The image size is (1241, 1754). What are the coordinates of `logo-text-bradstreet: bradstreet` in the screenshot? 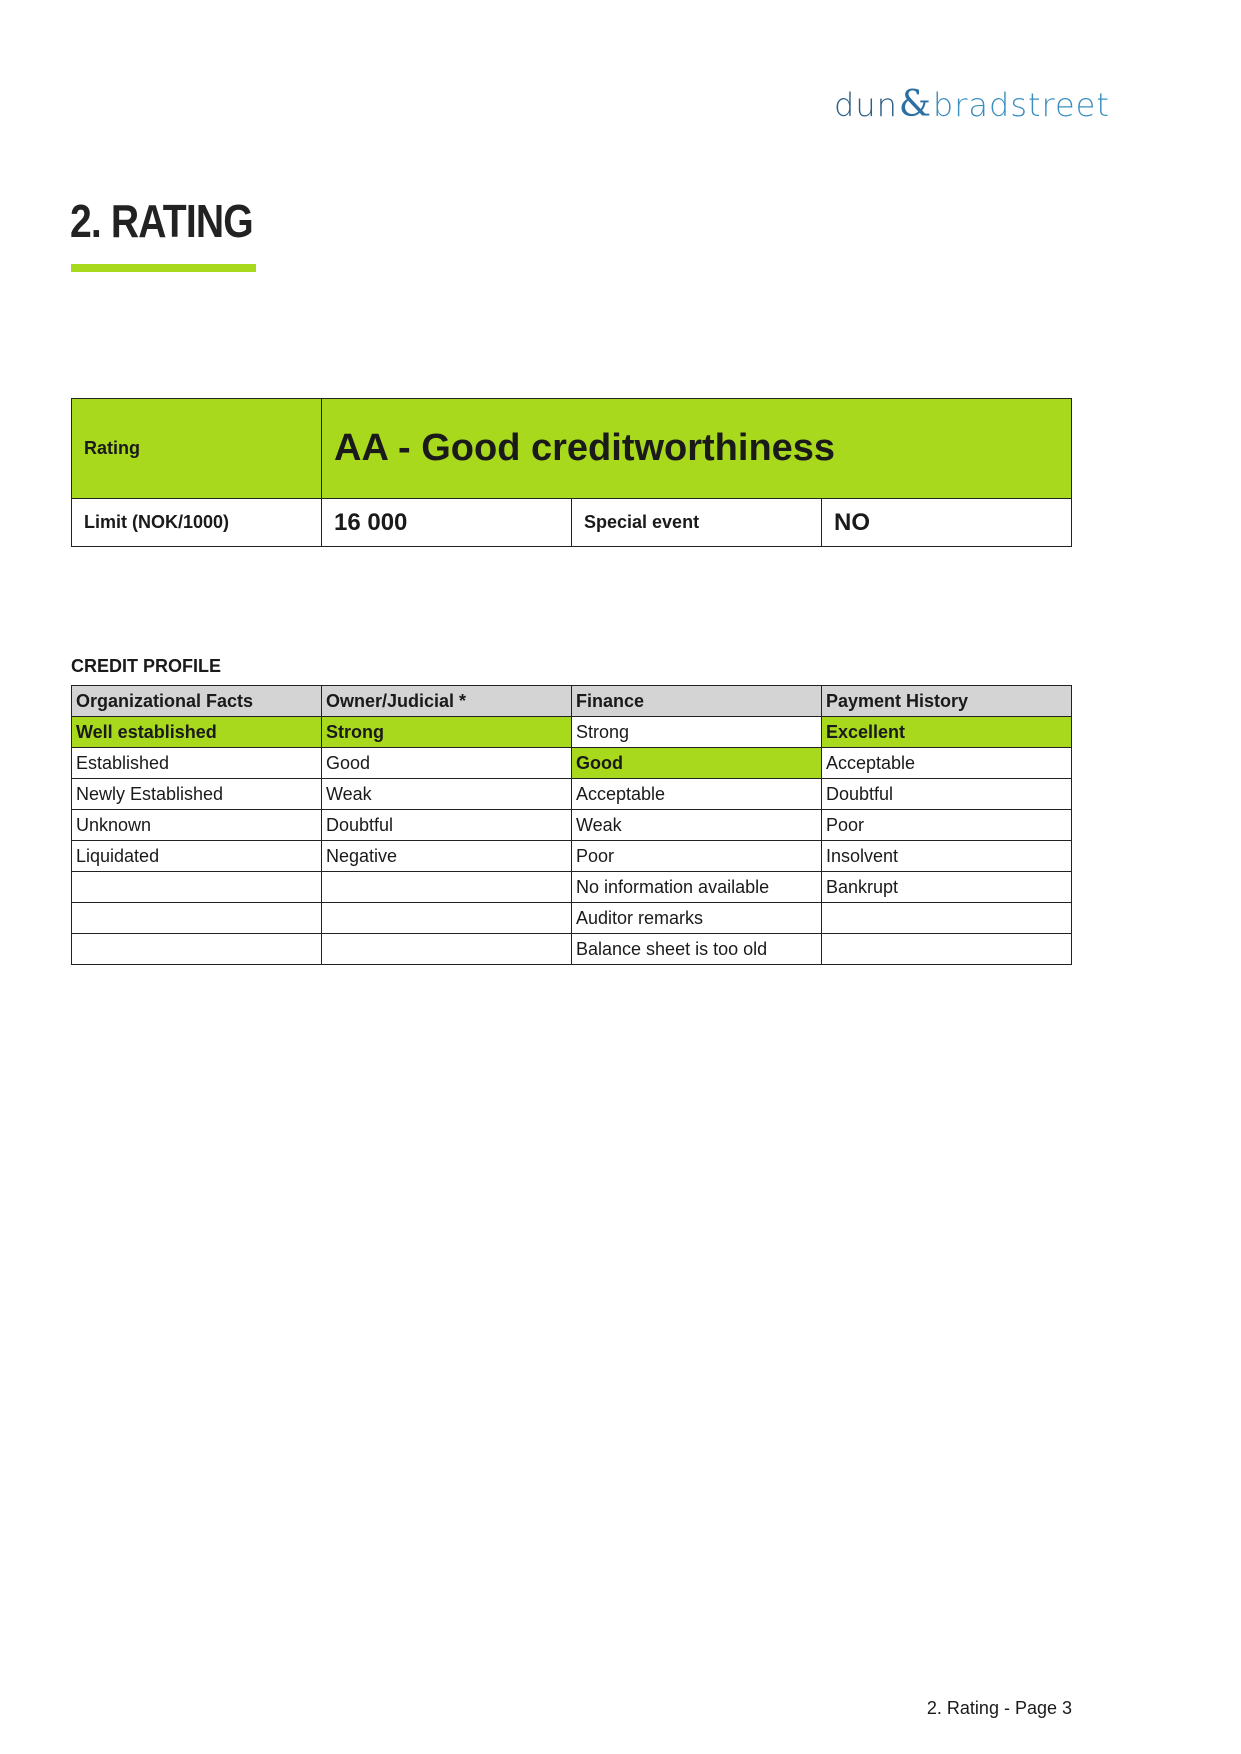 It's located at (1021, 105).